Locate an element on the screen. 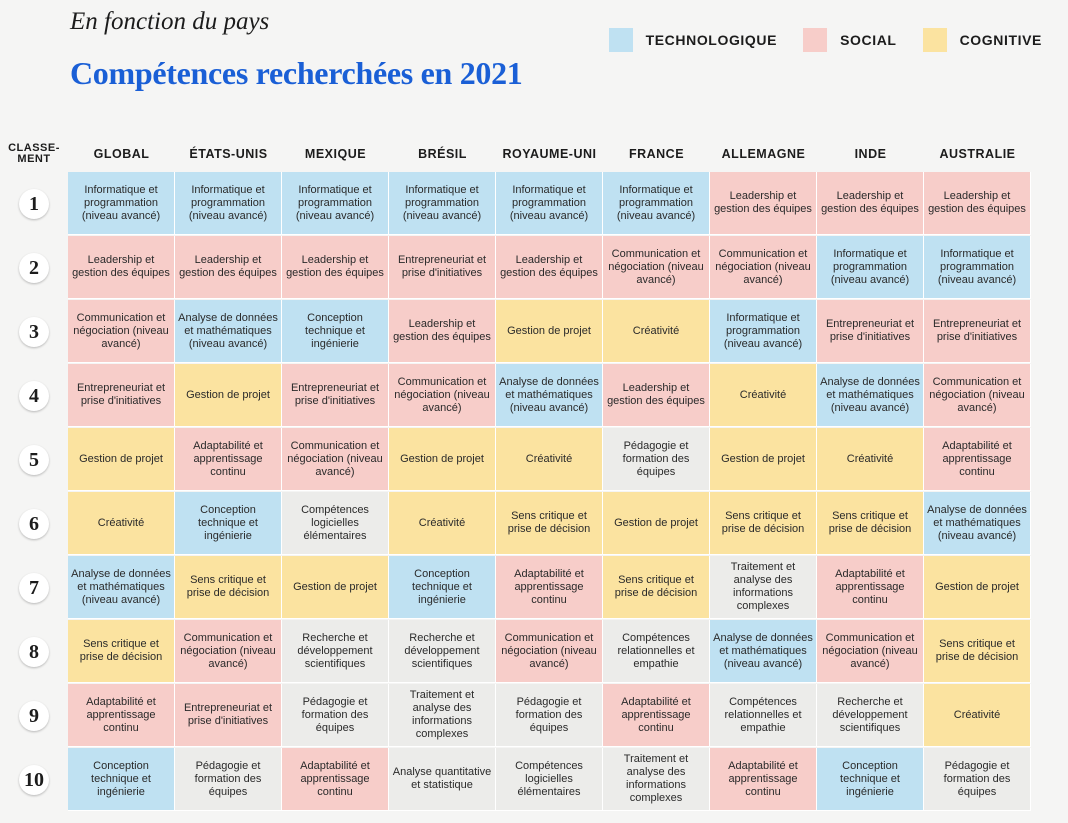 The width and height of the screenshot is (1068, 823). skill-cell: Compétences logicielles élémentaires is located at coordinates (335, 523).